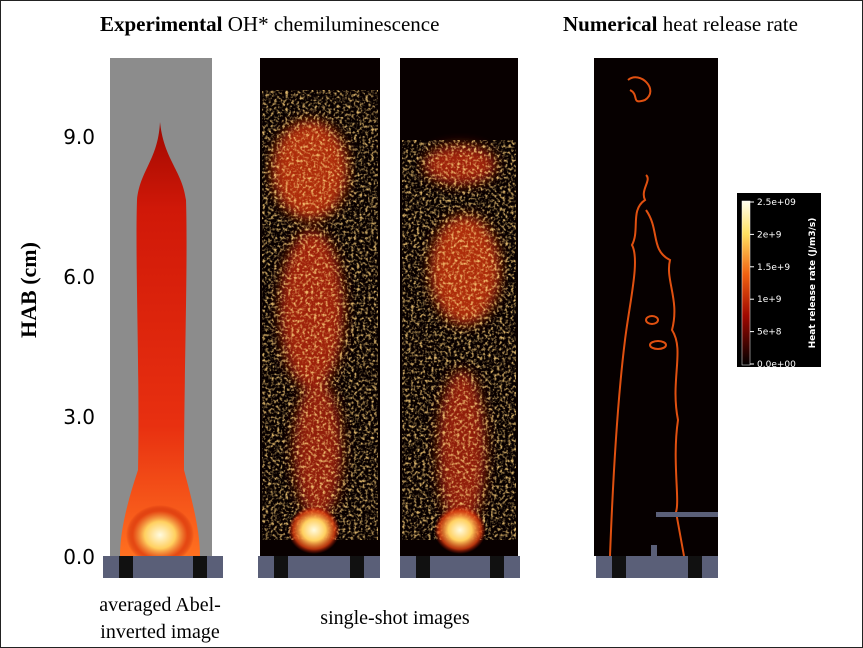  I want to click on colorbar-label: 2e+9, so click(769, 235).